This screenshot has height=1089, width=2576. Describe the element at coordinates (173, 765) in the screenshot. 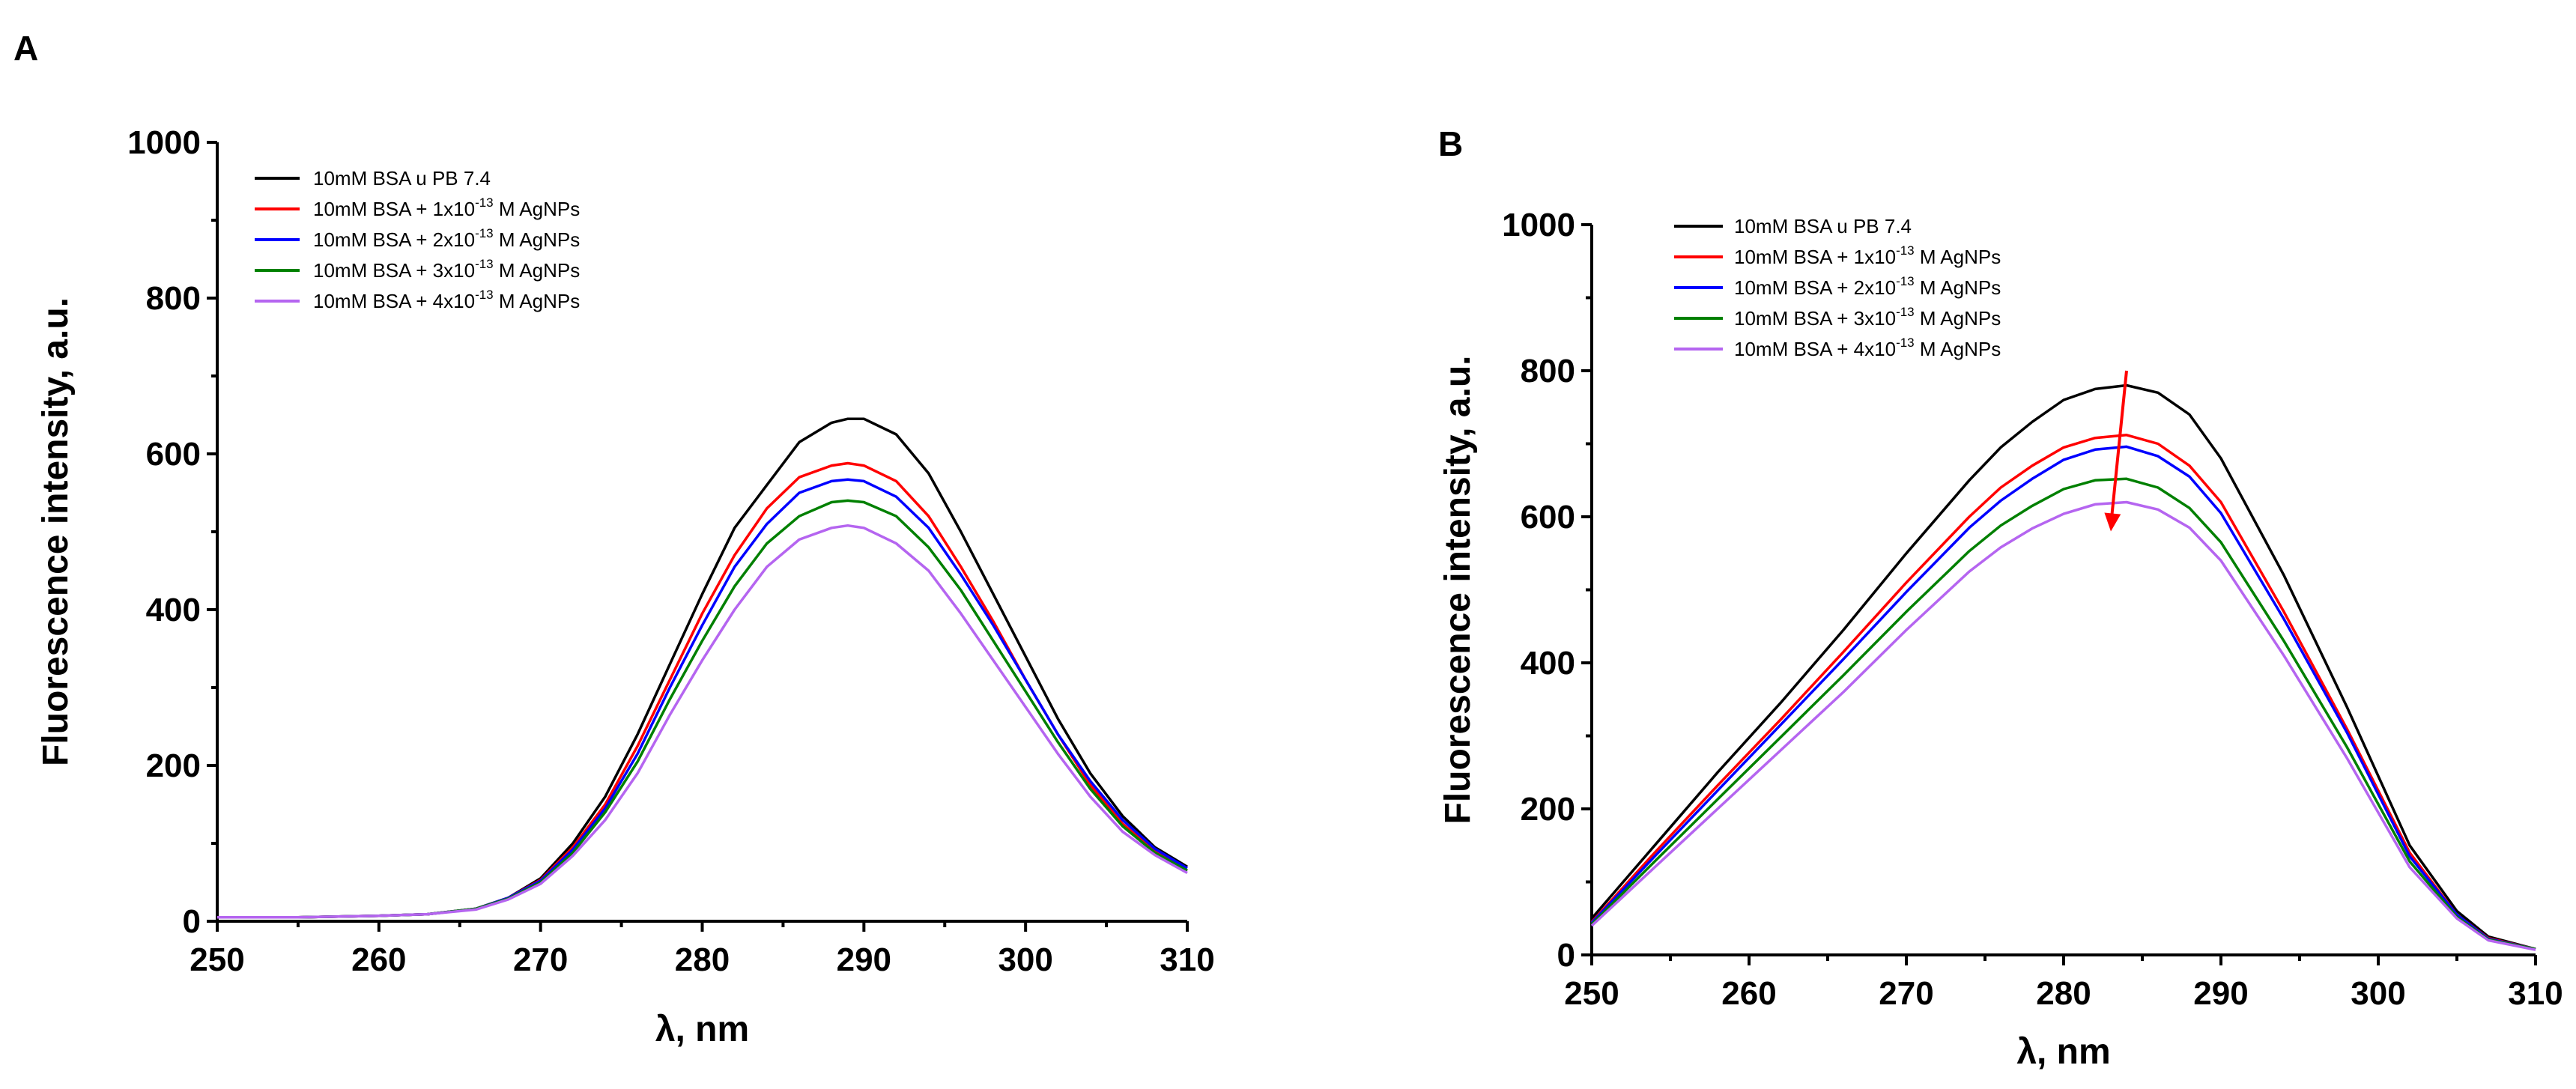

I see `panel-a-y-tick-label: 200` at that location.